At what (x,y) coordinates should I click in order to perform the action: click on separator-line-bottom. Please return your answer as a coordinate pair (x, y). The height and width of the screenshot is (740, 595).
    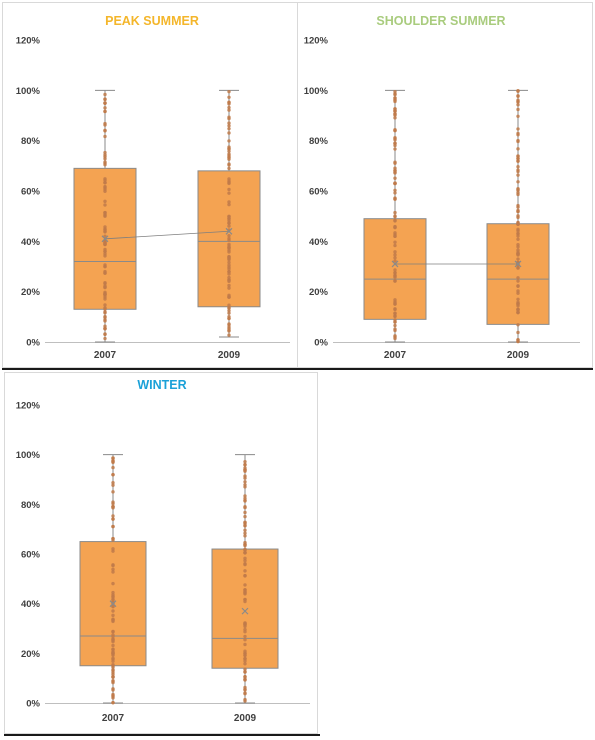
    Looking at the image, I should click on (162, 735).